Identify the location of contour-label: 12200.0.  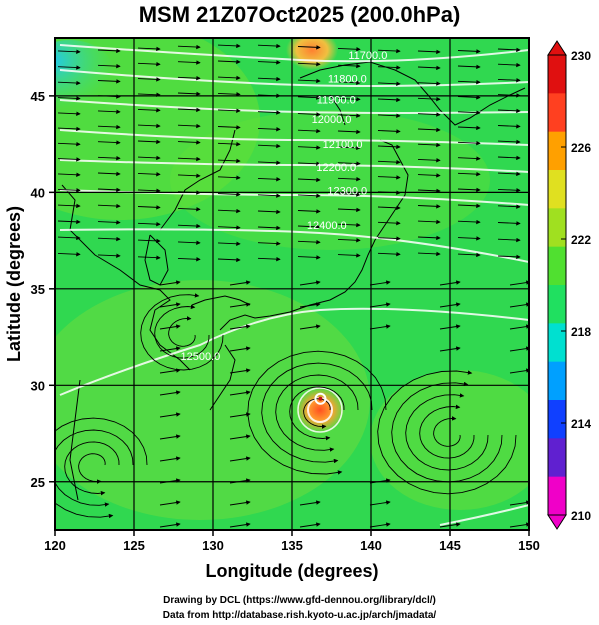
(336, 168).